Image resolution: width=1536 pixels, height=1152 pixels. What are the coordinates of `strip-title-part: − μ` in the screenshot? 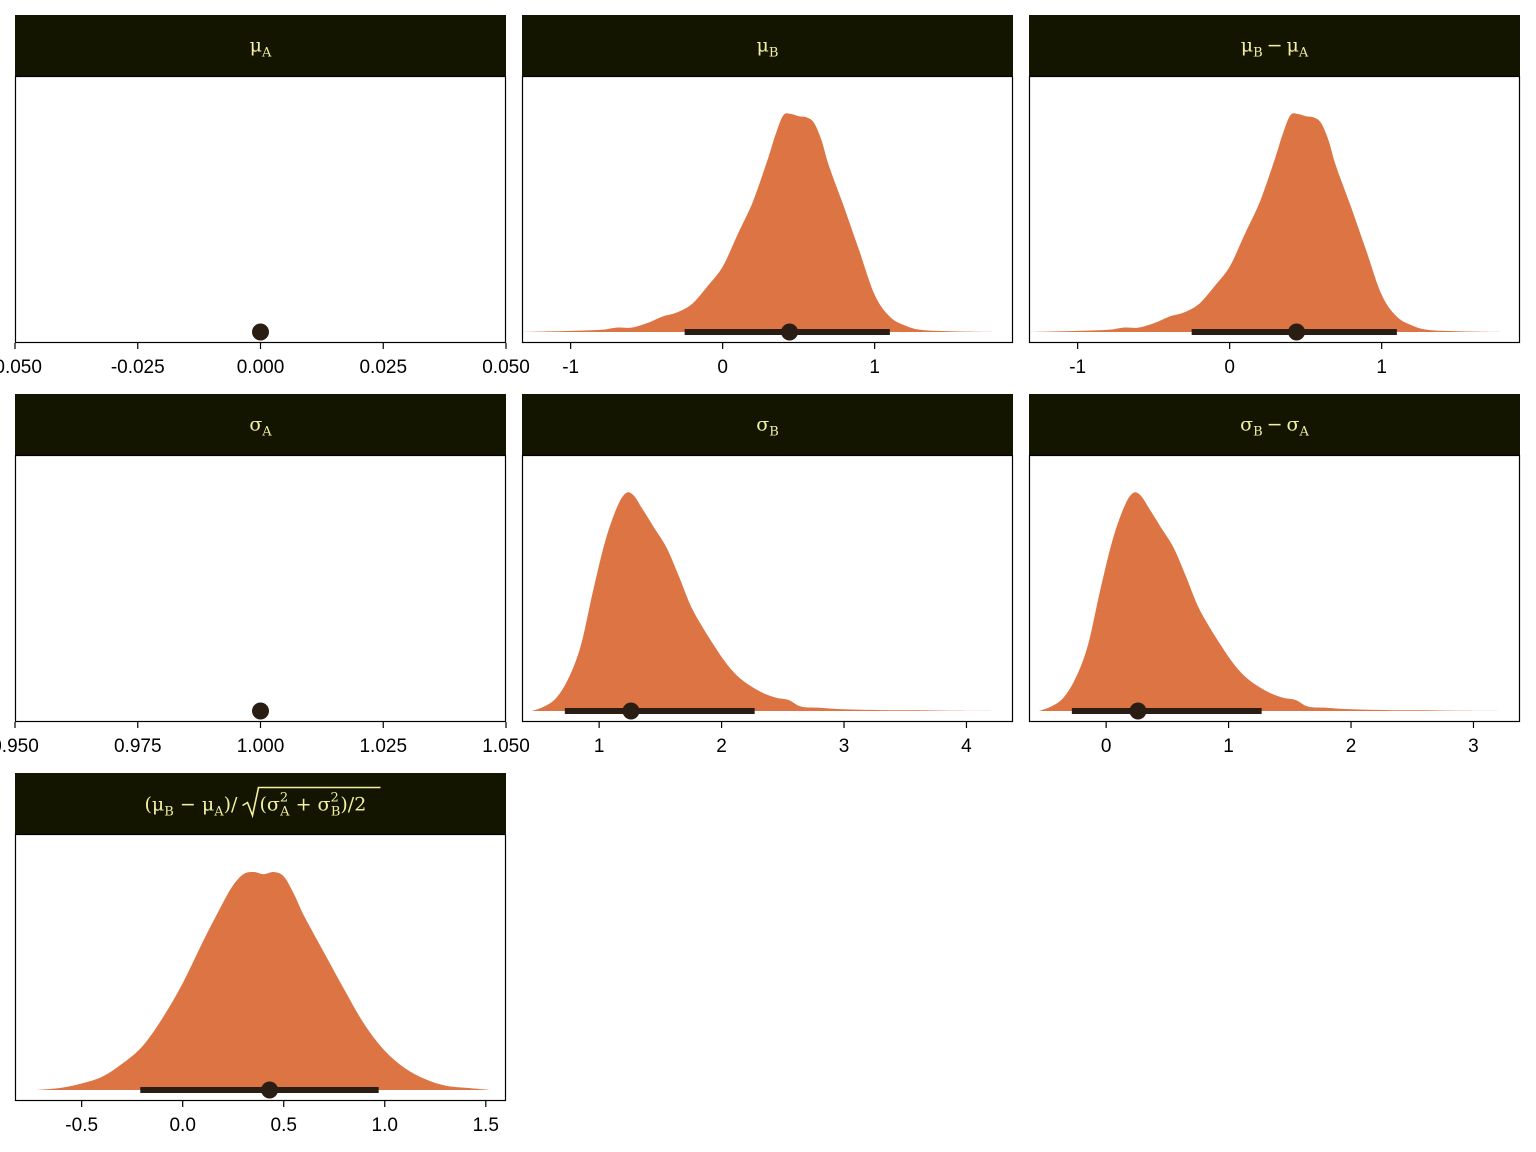 It's located at (194, 805).